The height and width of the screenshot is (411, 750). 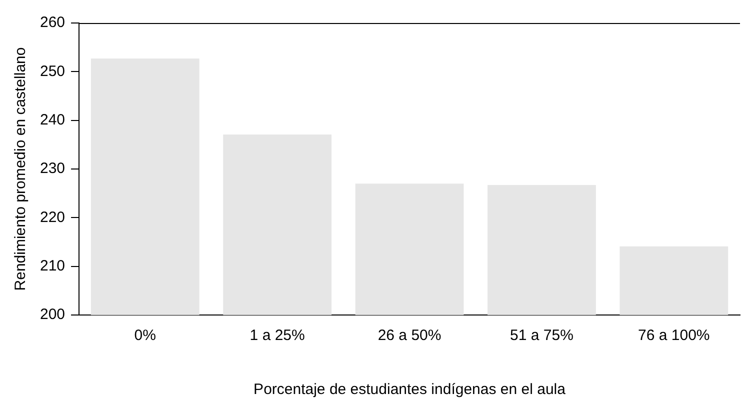 What do you see at coordinates (410, 335) in the screenshot?
I see `x-tick-label: 26 a 50%` at bounding box center [410, 335].